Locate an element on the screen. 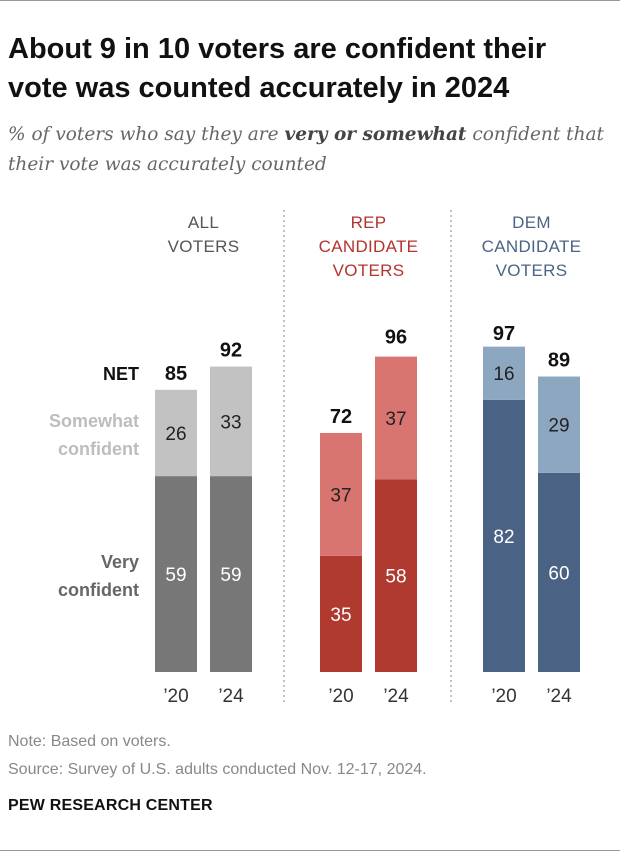 This screenshot has height=854, width=620. bar-somewhat-rep-2020 is located at coordinates (341, 494).